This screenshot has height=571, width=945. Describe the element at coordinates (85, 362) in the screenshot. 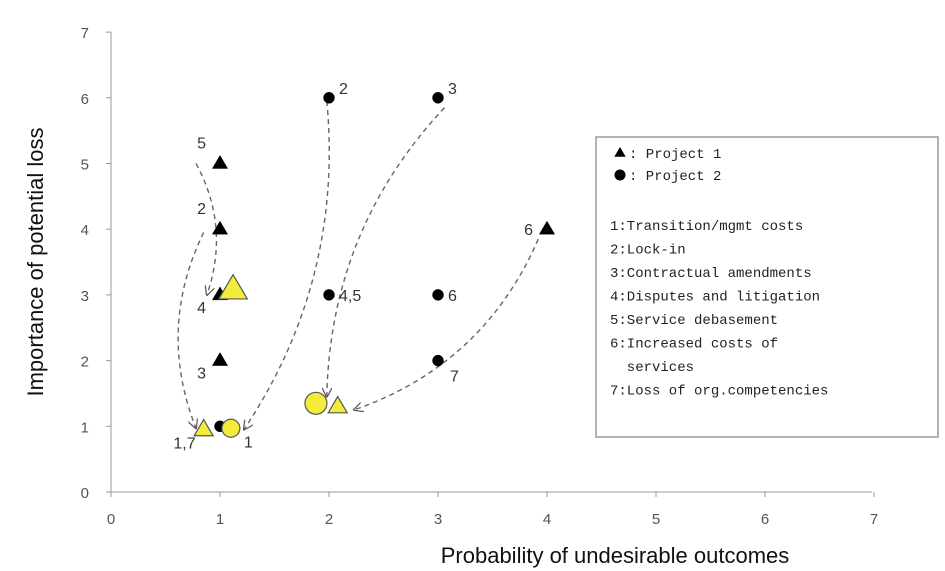

I see `y-tick-label: 2` at that location.